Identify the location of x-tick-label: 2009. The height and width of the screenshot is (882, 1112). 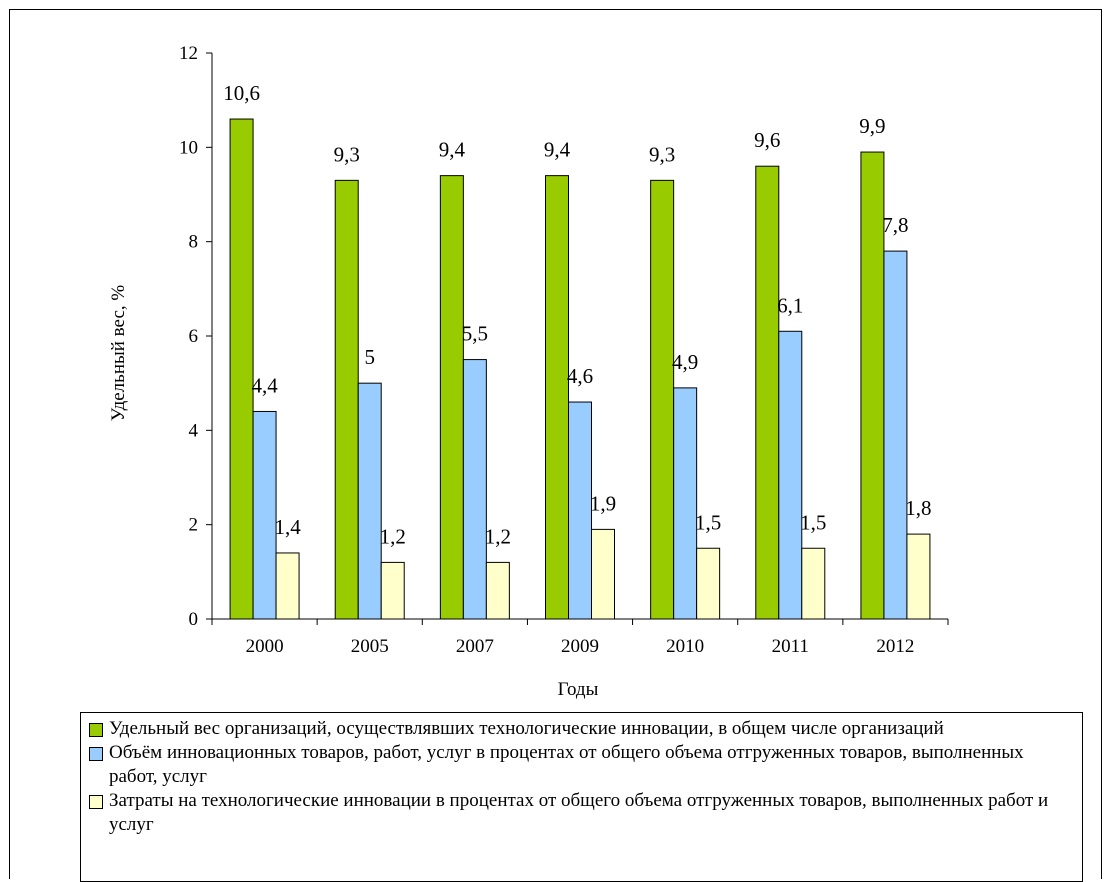
(580, 646).